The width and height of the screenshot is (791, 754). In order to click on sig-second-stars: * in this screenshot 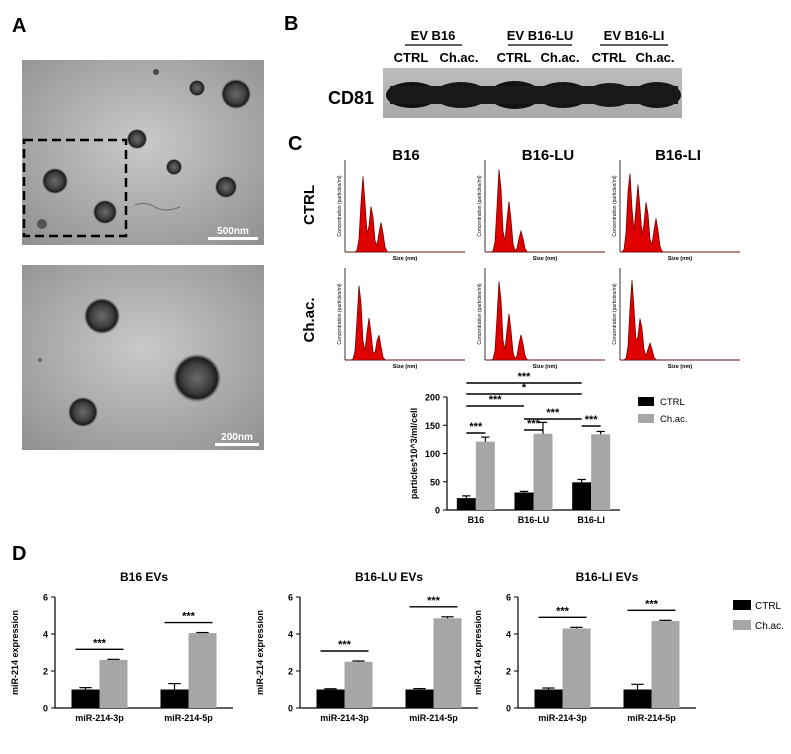, I will do `click(524, 388)`.